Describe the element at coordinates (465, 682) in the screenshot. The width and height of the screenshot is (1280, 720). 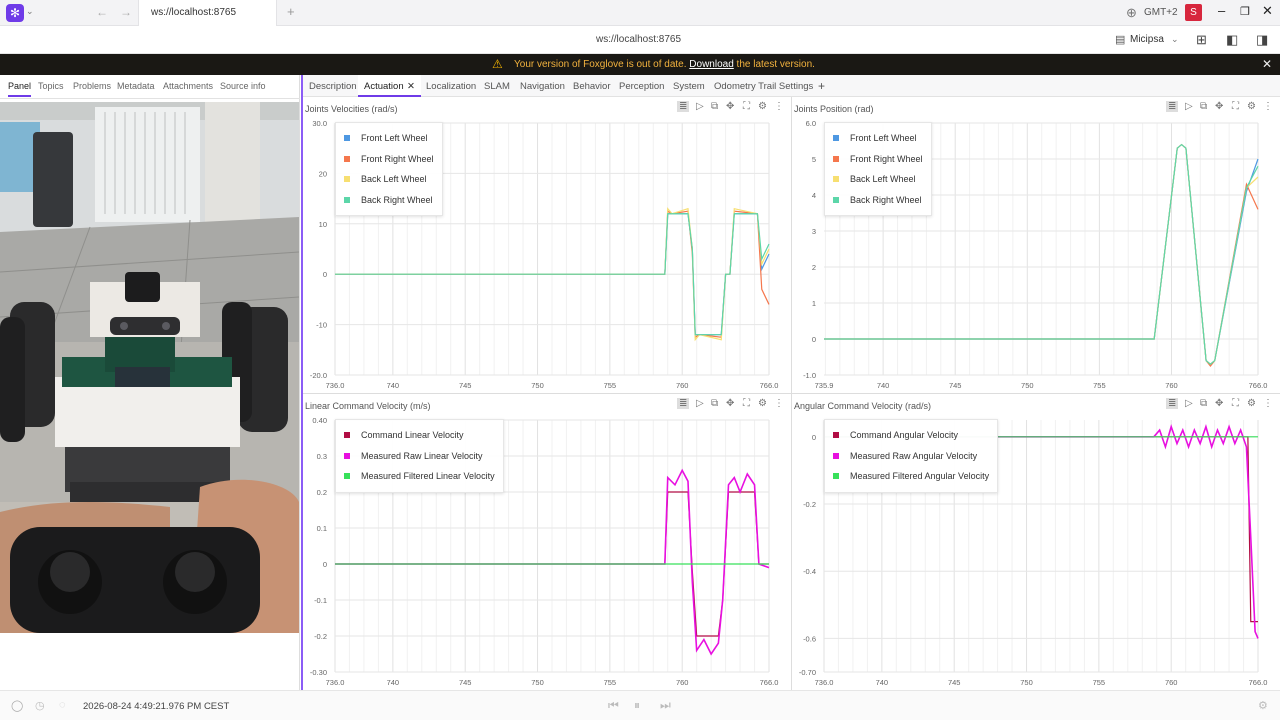
I see `x-tick-label: 745` at that location.